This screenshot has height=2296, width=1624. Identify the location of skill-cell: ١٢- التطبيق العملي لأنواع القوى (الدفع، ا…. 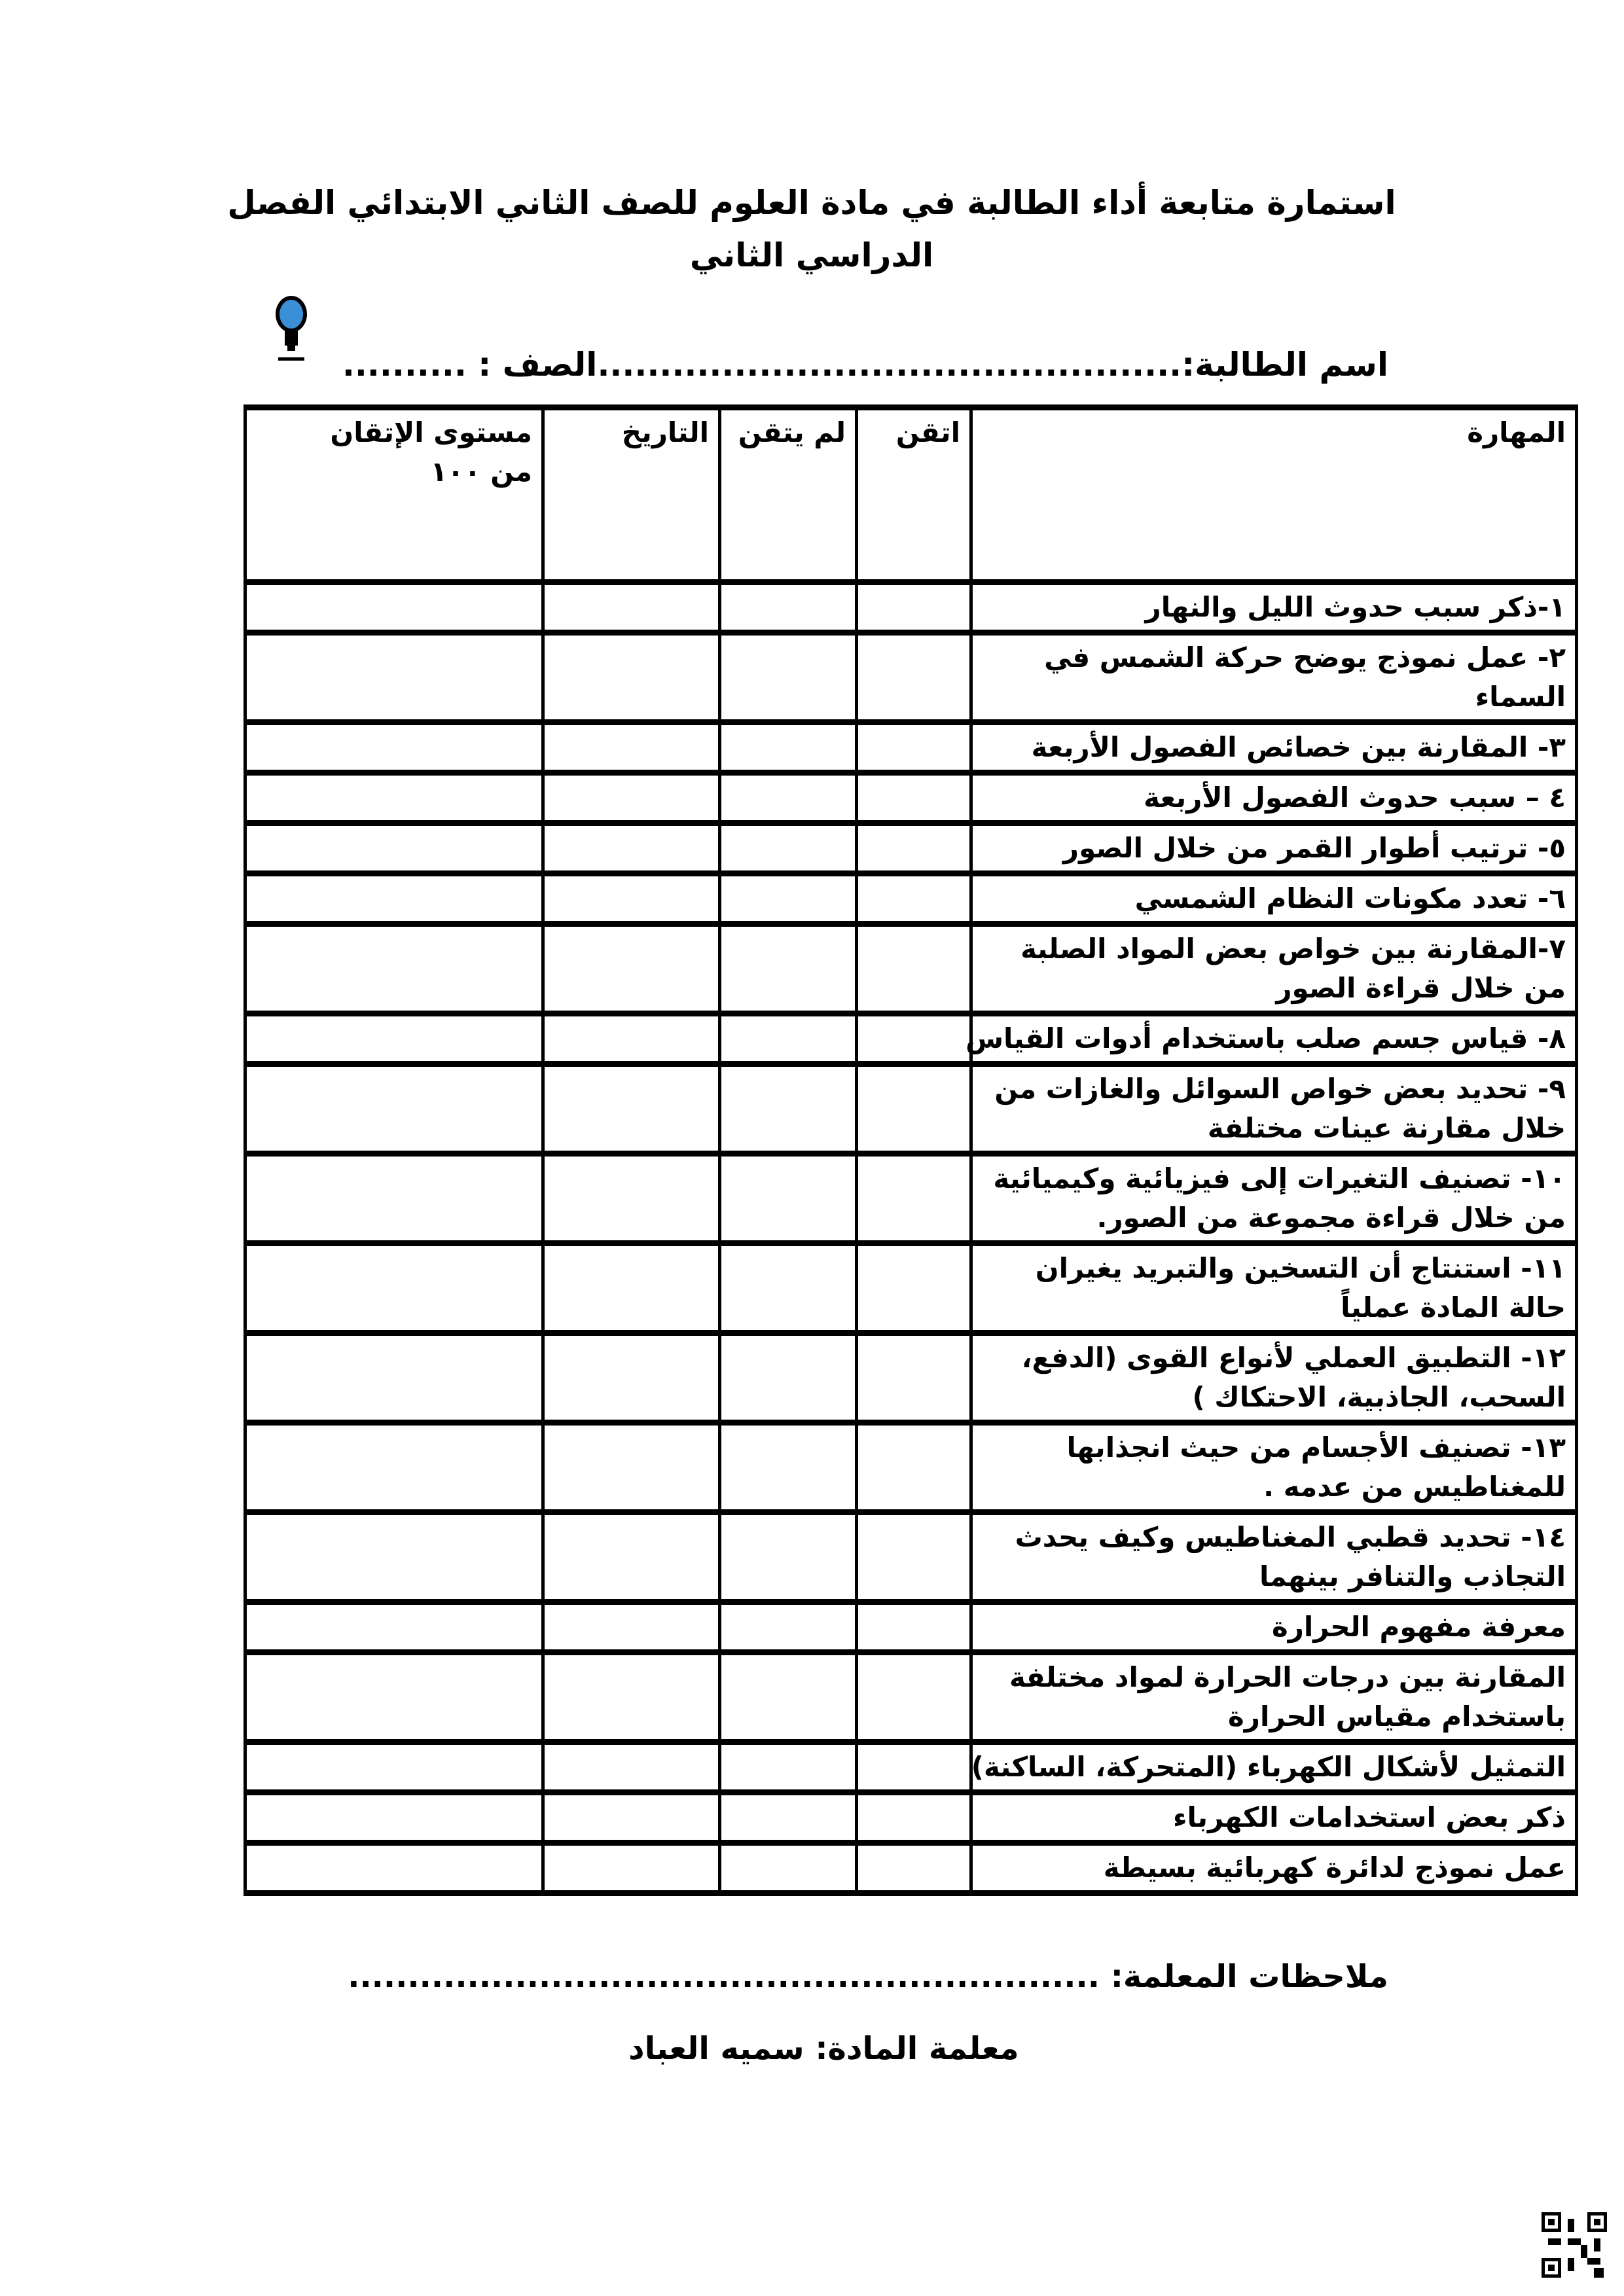
(1273, 1378).